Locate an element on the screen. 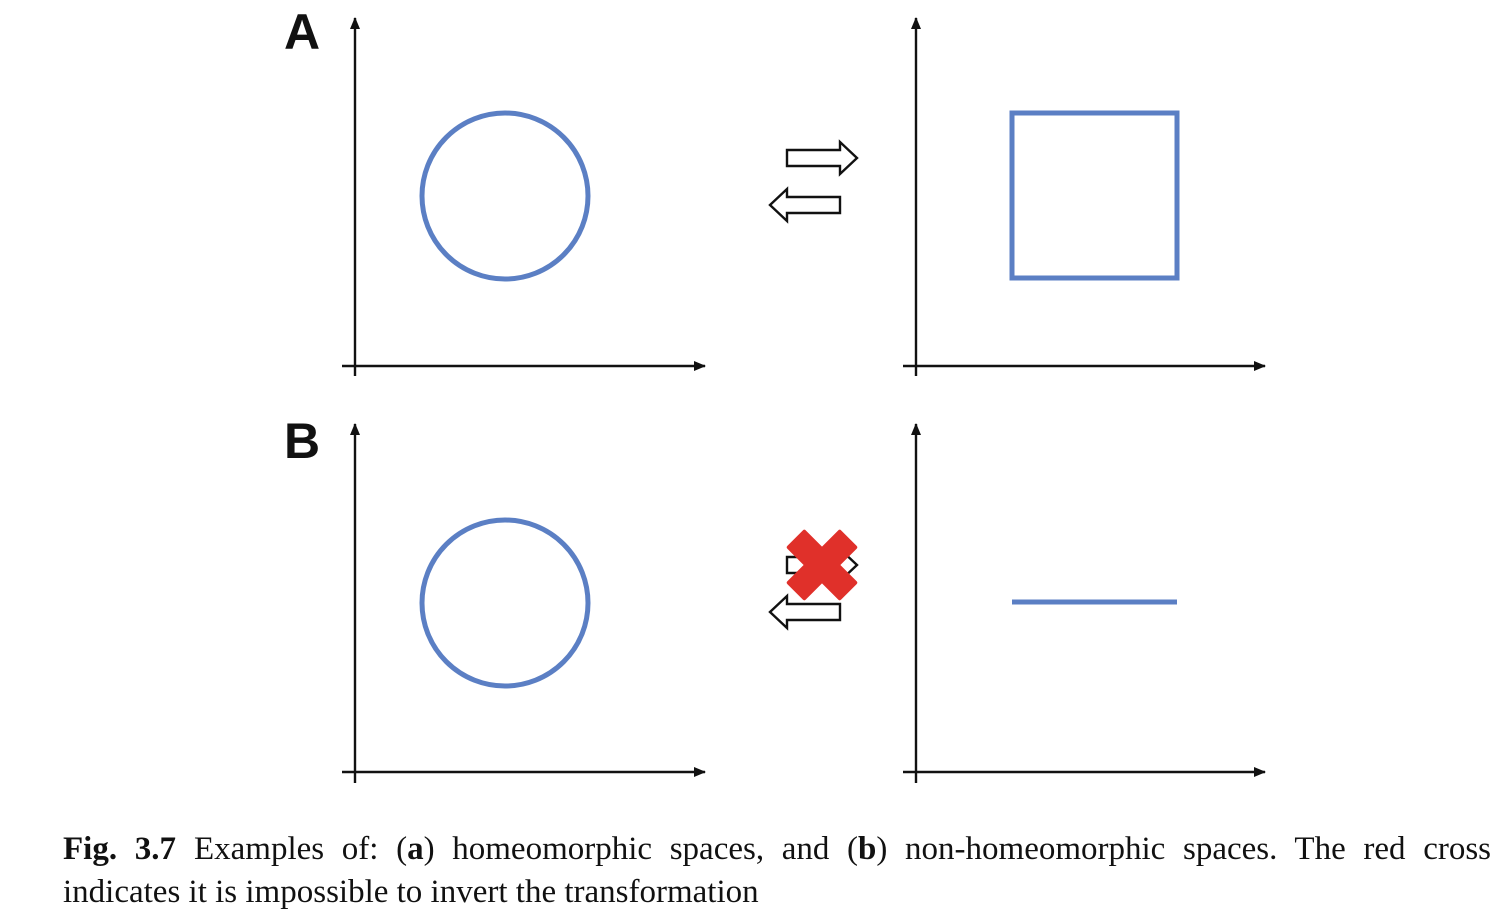  panel-a-square is located at coordinates (1094, 195).